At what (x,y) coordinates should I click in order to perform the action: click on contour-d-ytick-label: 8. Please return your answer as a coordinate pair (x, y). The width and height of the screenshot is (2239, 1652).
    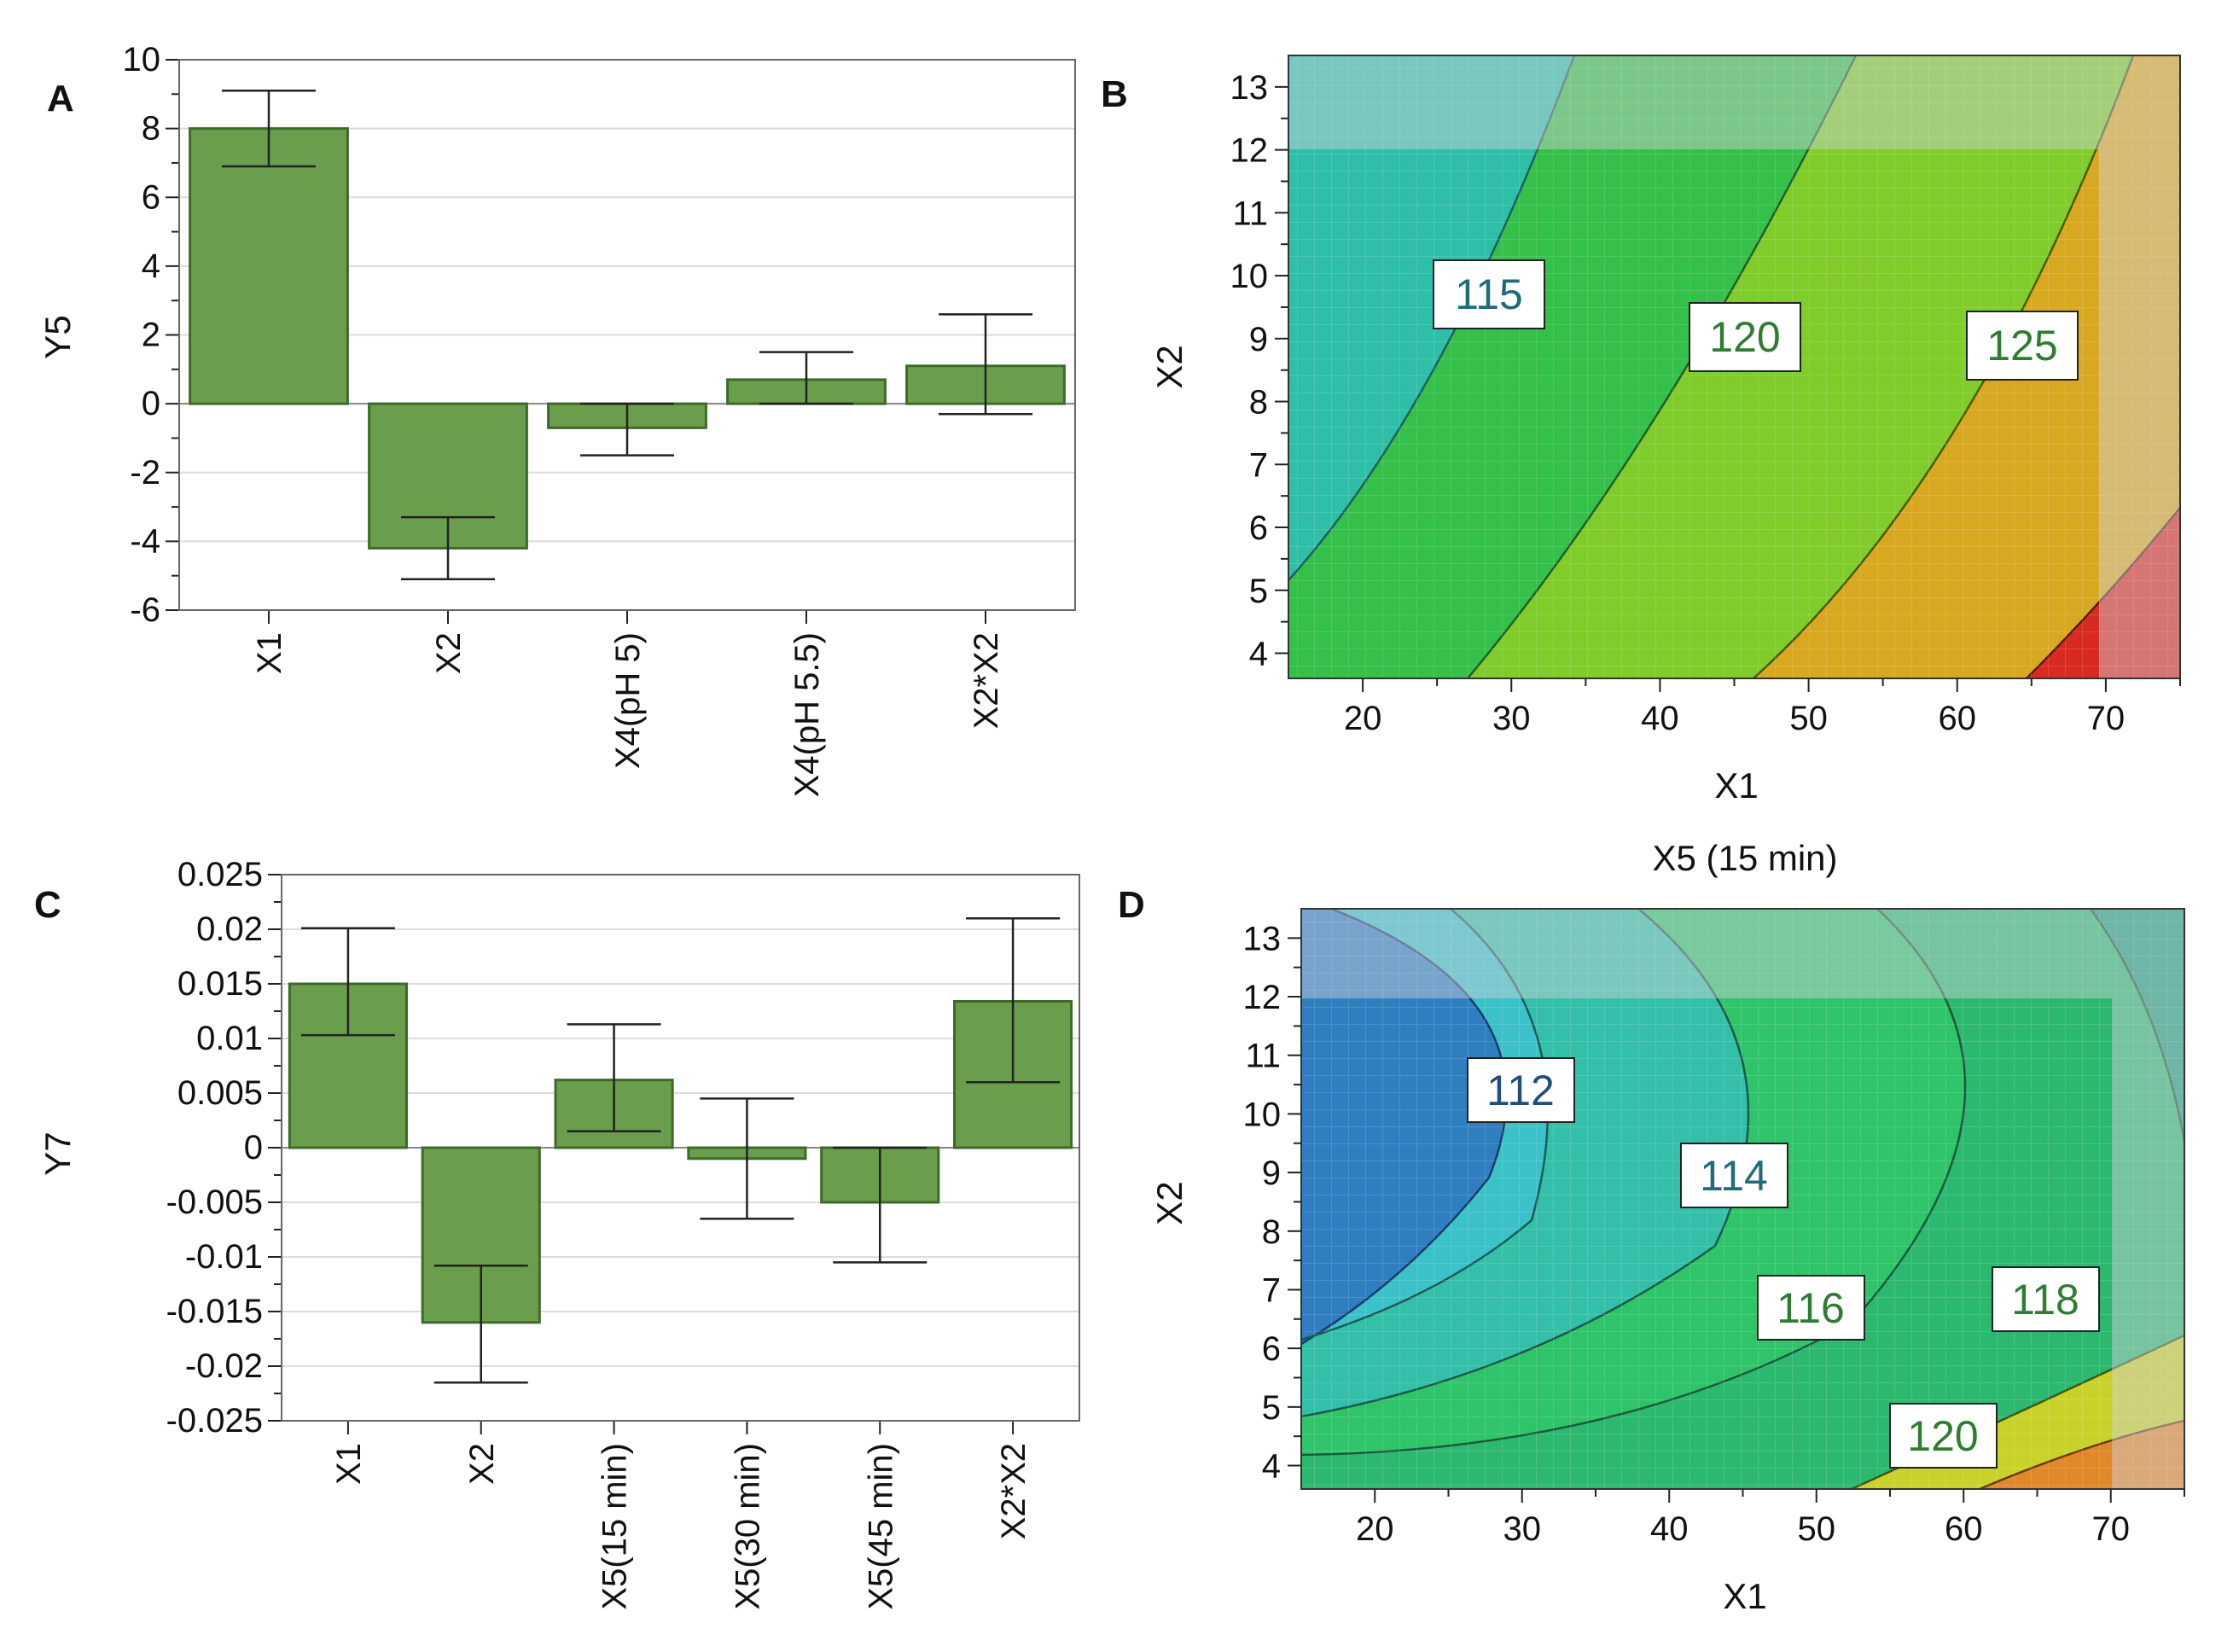
    Looking at the image, I should click on (1271, 1232).